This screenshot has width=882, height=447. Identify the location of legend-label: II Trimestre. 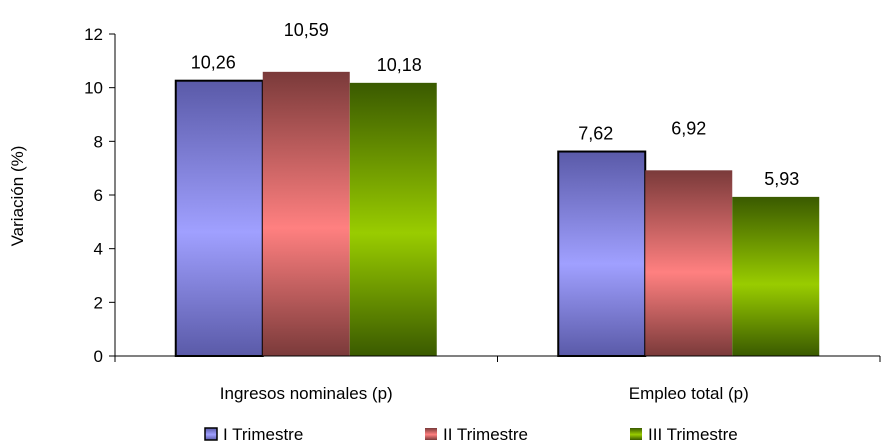
(485, 434).